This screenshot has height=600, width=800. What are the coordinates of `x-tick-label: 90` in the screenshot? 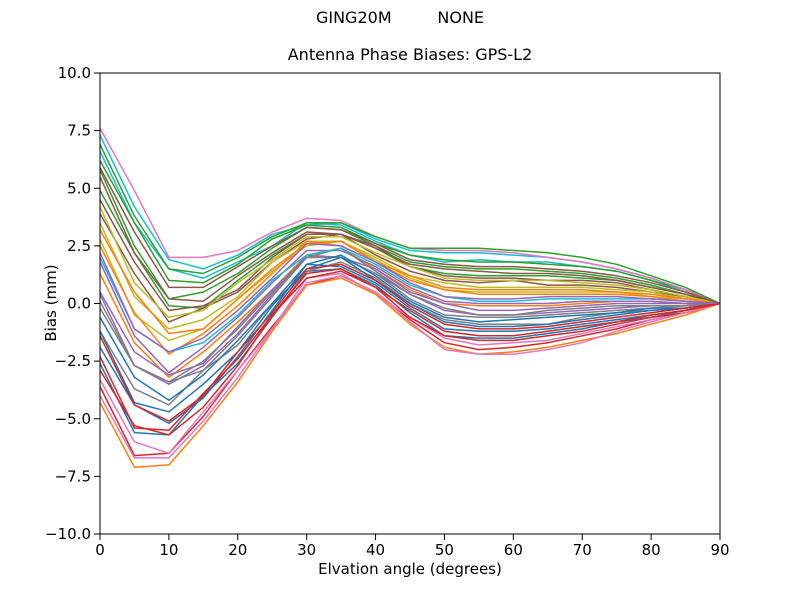 It's located at (719, 550).